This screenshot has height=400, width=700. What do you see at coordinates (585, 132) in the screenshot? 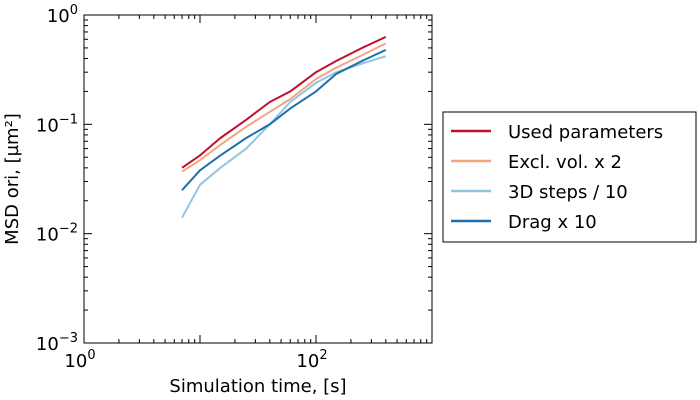
I see `legend-label: Used parameters` at bounding box center [585, 132].